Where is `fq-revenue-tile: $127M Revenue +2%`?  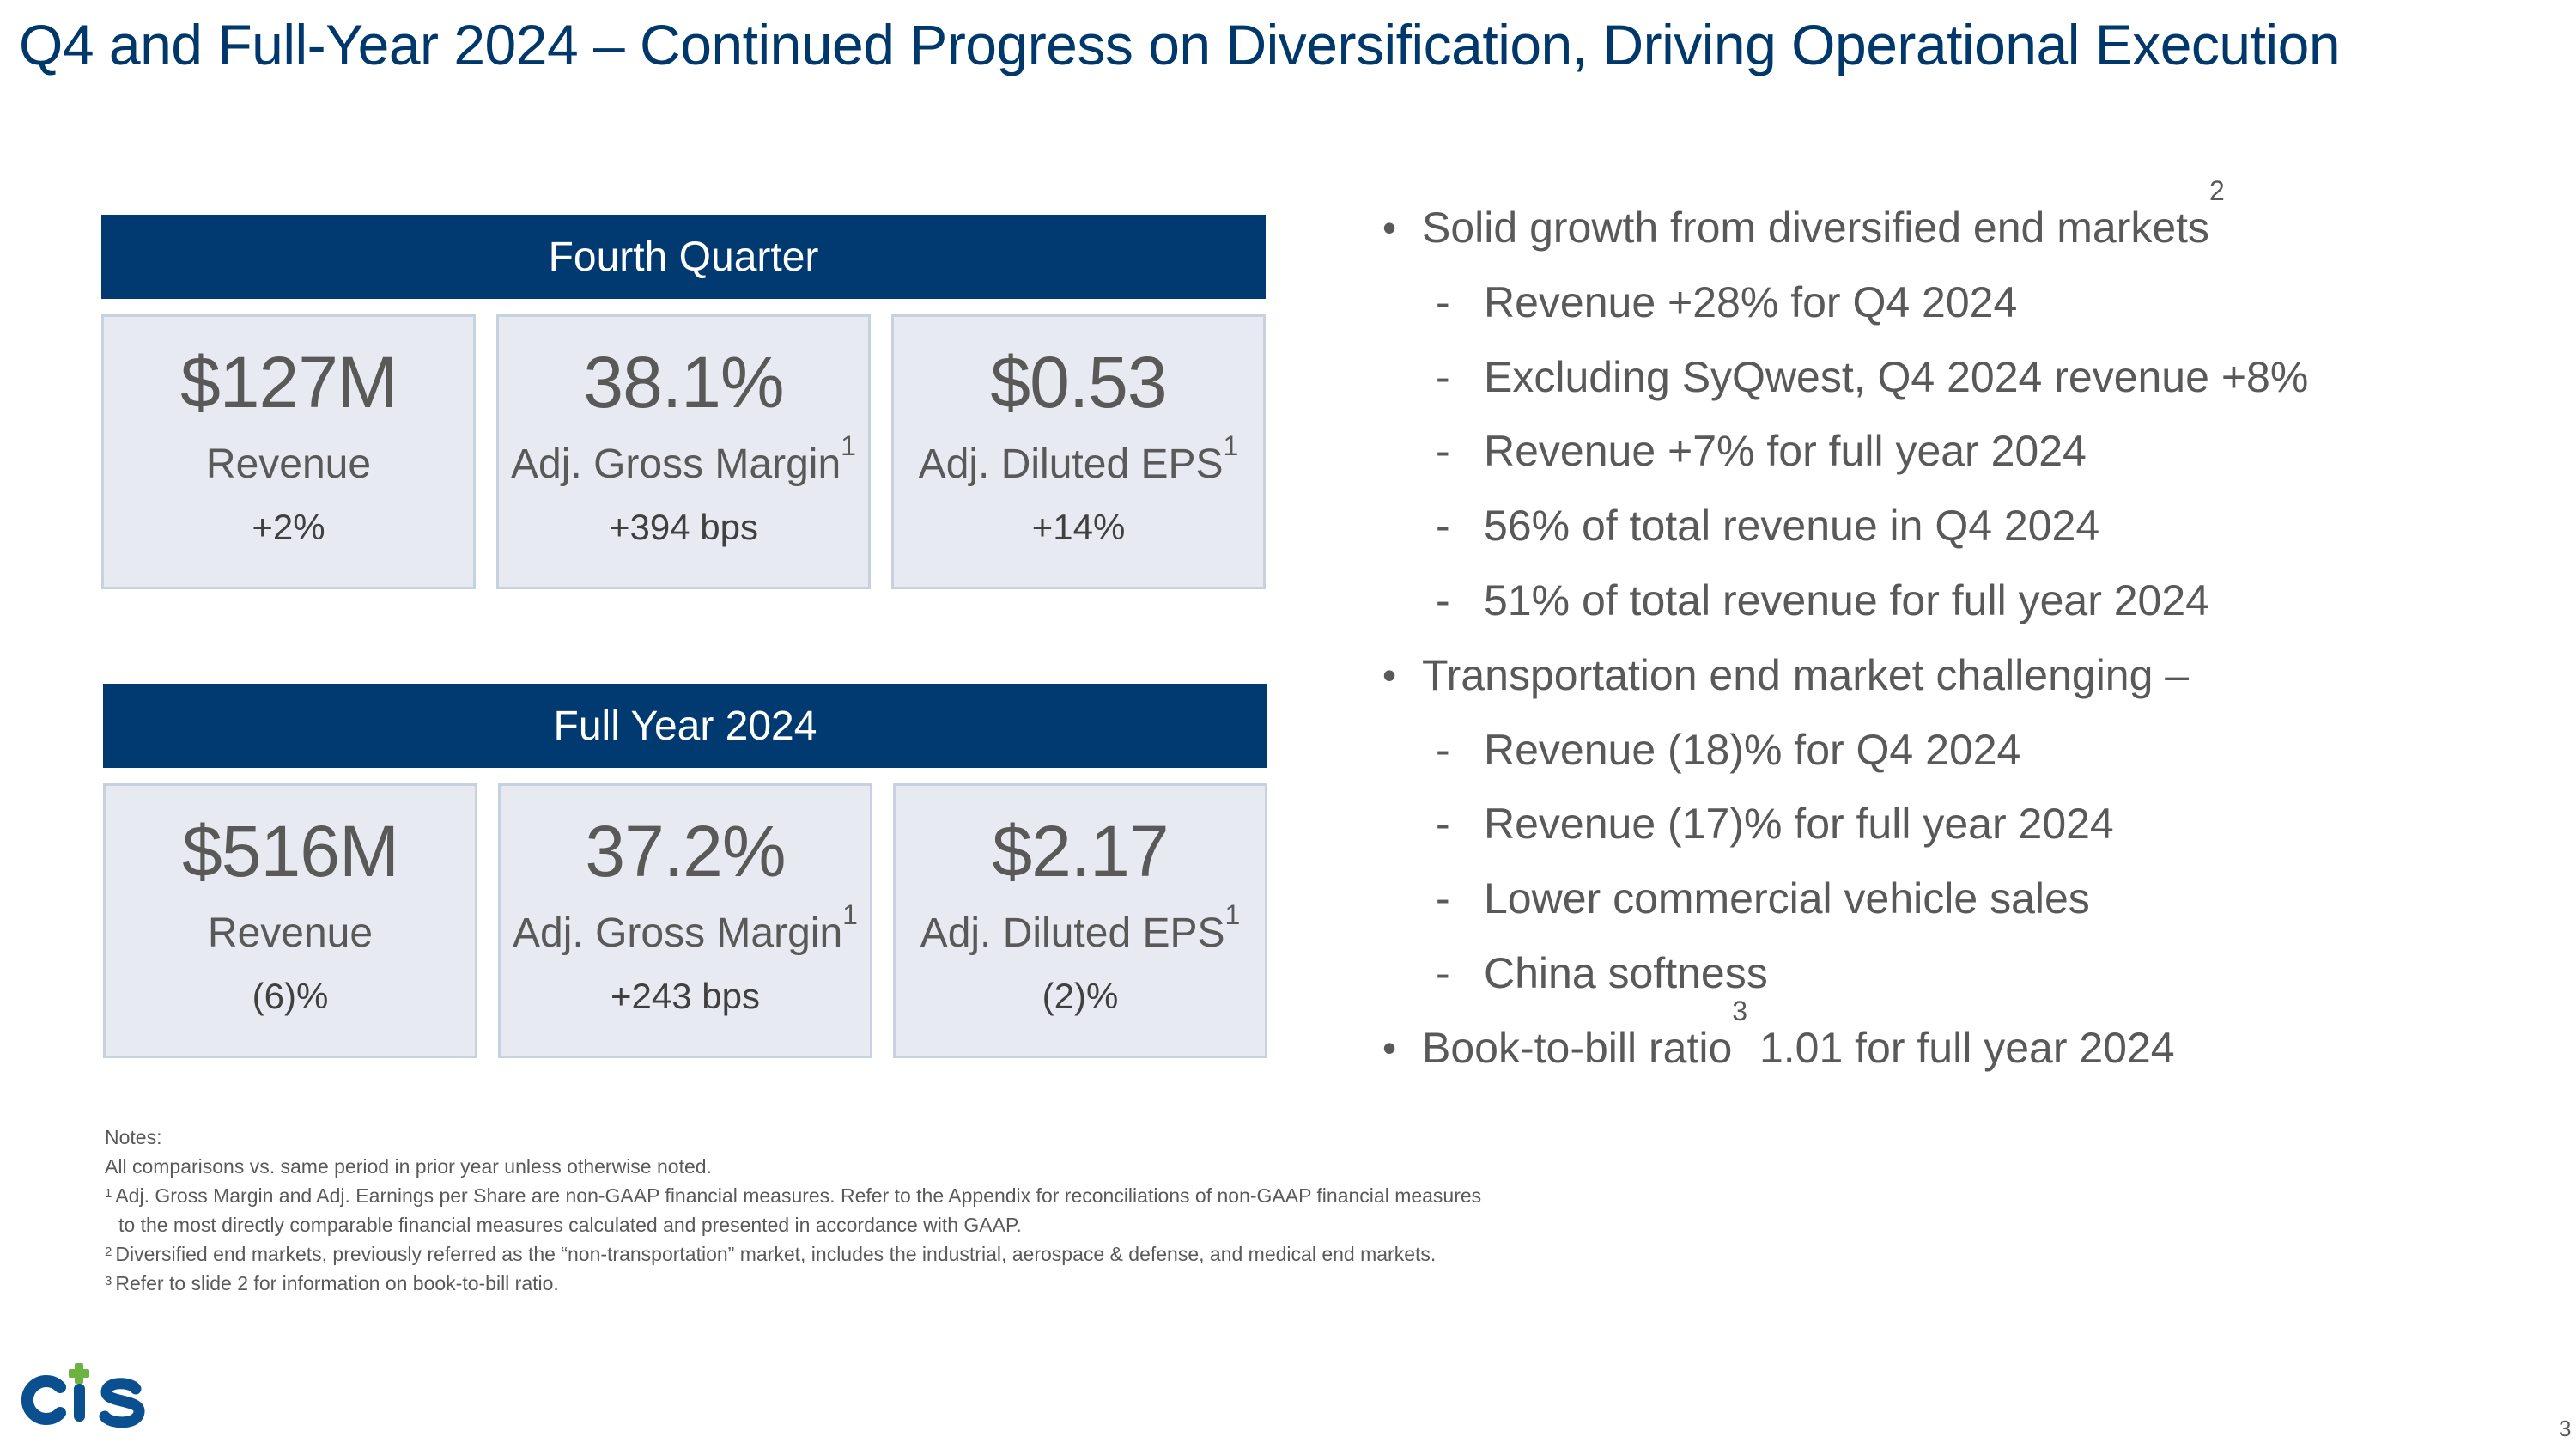 fq-revenue-tile: $127M Revenue +2% is located at coordinates (289, 451).